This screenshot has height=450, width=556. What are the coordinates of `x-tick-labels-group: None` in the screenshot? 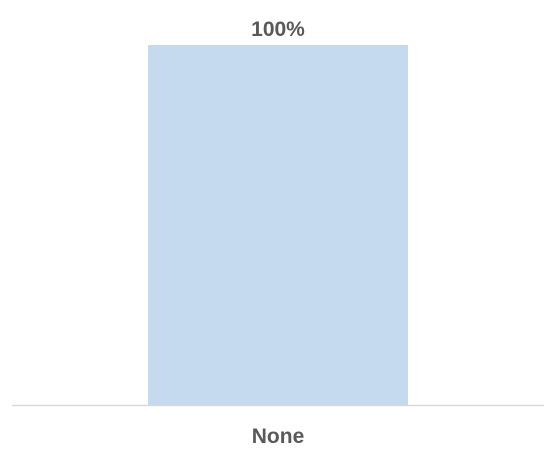 It's located at (278, 436).